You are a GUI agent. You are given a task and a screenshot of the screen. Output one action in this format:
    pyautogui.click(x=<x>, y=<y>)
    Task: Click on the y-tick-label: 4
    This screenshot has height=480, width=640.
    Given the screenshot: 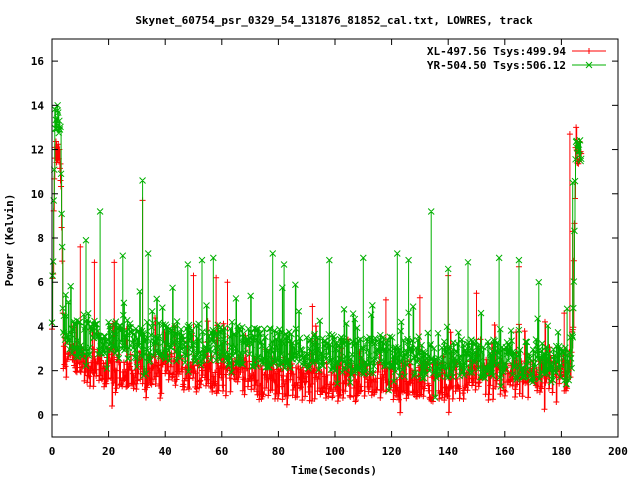 What is the action you would take?
    pyautogui.click(x=40, y=326)
    